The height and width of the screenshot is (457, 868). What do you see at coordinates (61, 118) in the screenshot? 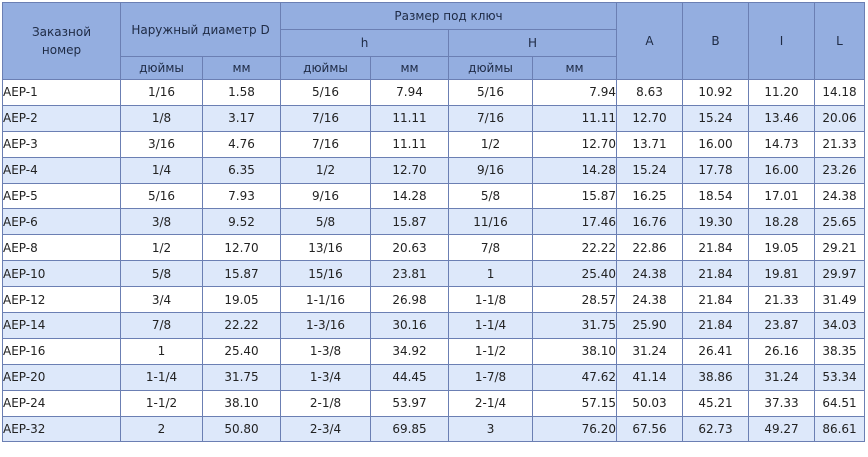
I see `cell-code: AEP-2` at bounding box center [61, 118].